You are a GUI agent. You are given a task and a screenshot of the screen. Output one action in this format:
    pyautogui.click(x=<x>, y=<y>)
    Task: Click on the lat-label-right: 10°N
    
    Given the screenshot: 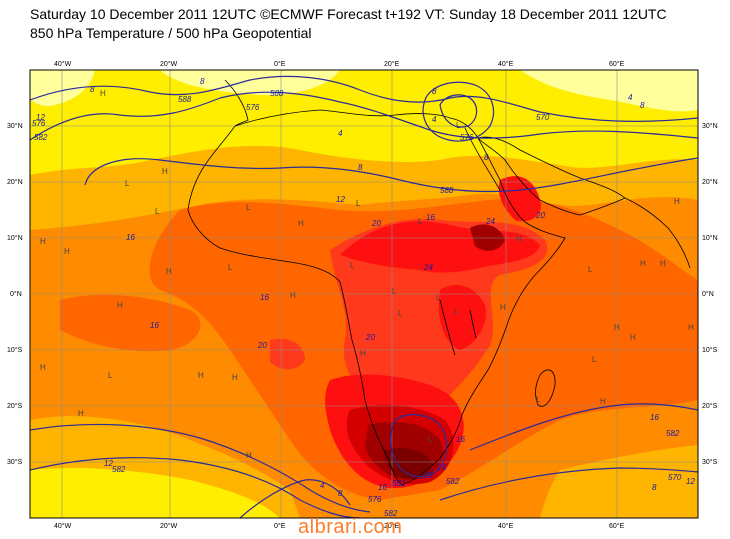 What is the action you would take?
    pyautogui.click(x=710, y=238)
    